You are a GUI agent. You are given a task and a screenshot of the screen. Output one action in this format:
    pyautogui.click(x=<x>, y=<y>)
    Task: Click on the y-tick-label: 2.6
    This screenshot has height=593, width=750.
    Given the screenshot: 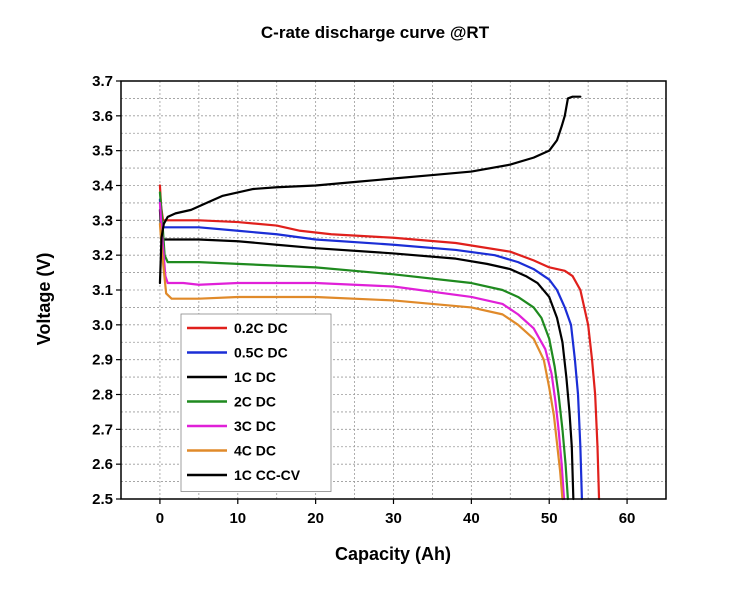 What is the action you would take?
    pyautogui.click(x=102, y=464)
    